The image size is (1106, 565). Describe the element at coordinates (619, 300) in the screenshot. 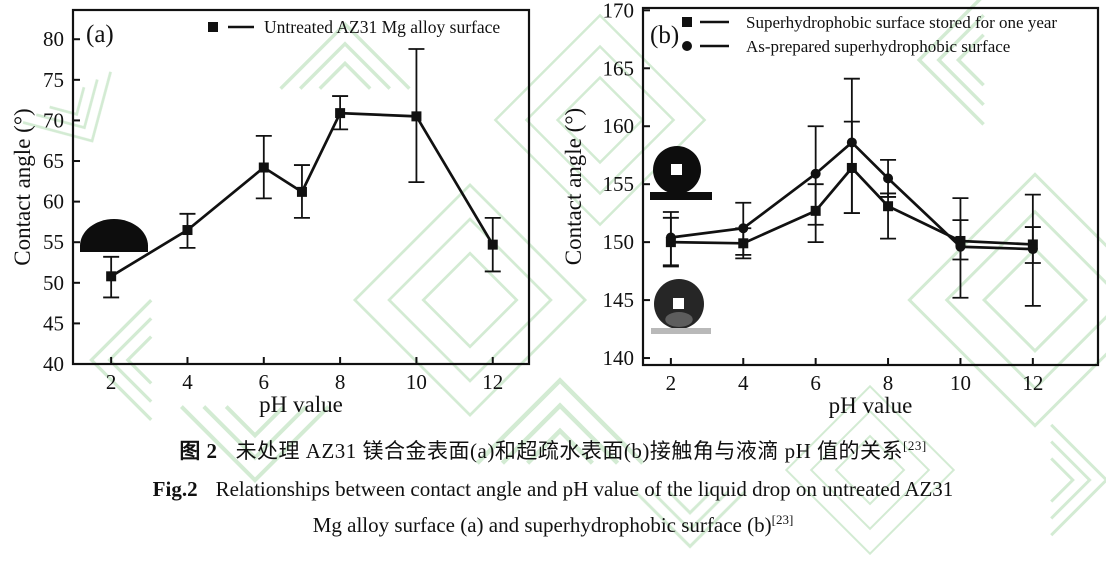

I see `y-tick-label: 145` at that location.